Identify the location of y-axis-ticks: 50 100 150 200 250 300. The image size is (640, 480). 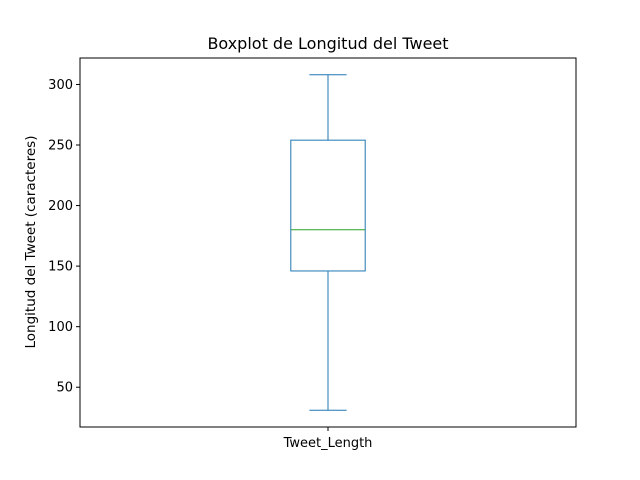
(64, 237).